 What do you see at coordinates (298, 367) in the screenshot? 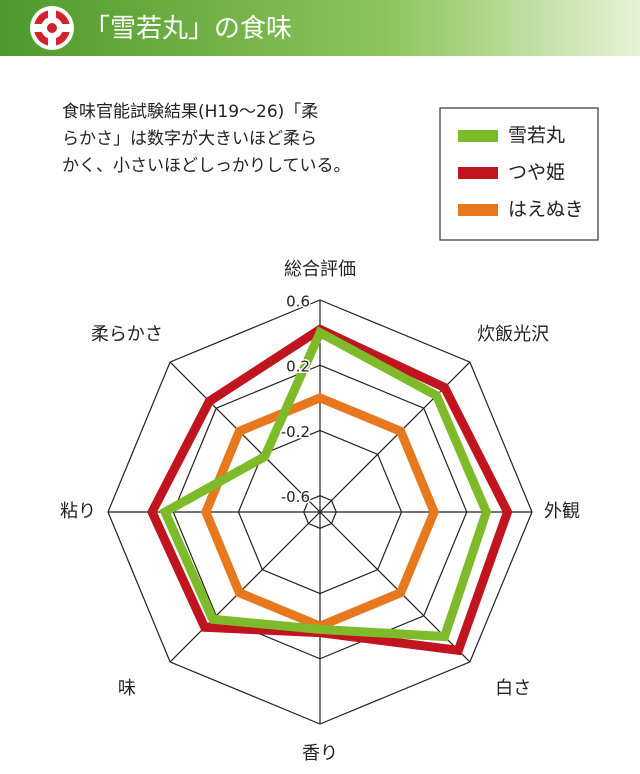
I see `r-tick-label: 0.2` at bounding box center [298, 367].